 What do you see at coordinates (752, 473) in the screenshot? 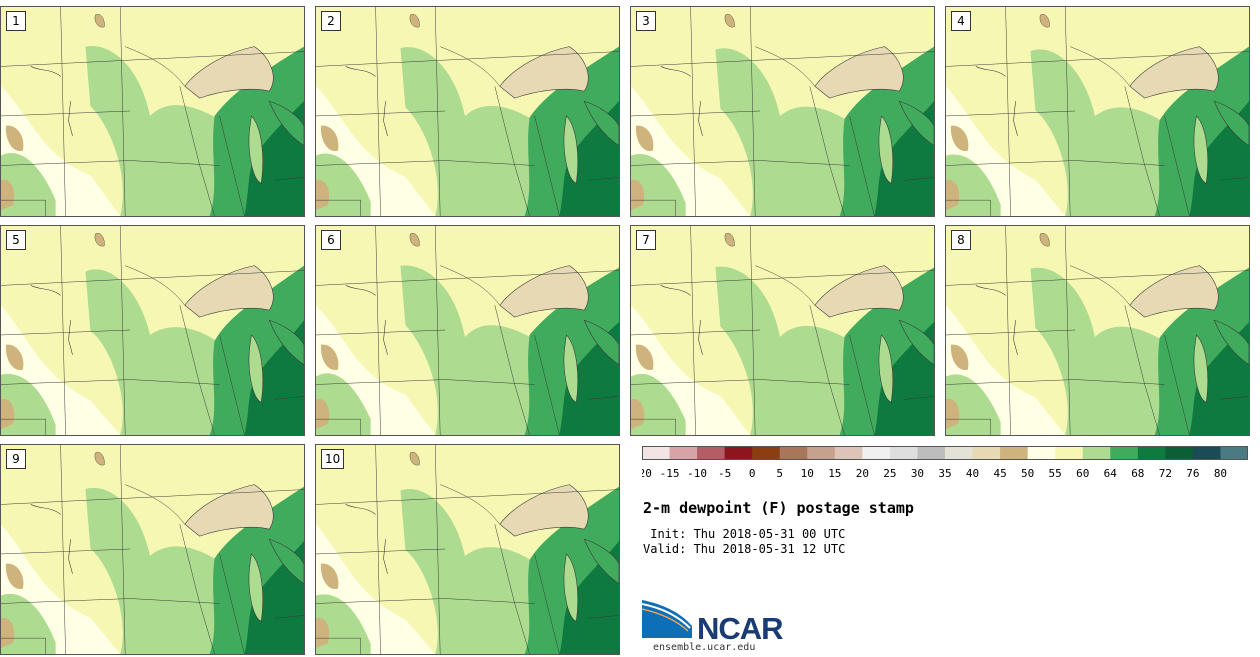
I see `colorbar-tick-label: 0` at bounding box center [752, 473].